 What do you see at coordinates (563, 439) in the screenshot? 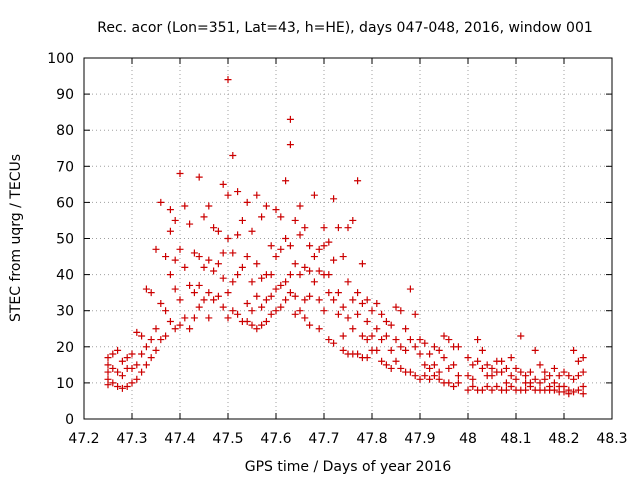
I see `x-tick-label: 48.2` at bounding box center [563, 439].